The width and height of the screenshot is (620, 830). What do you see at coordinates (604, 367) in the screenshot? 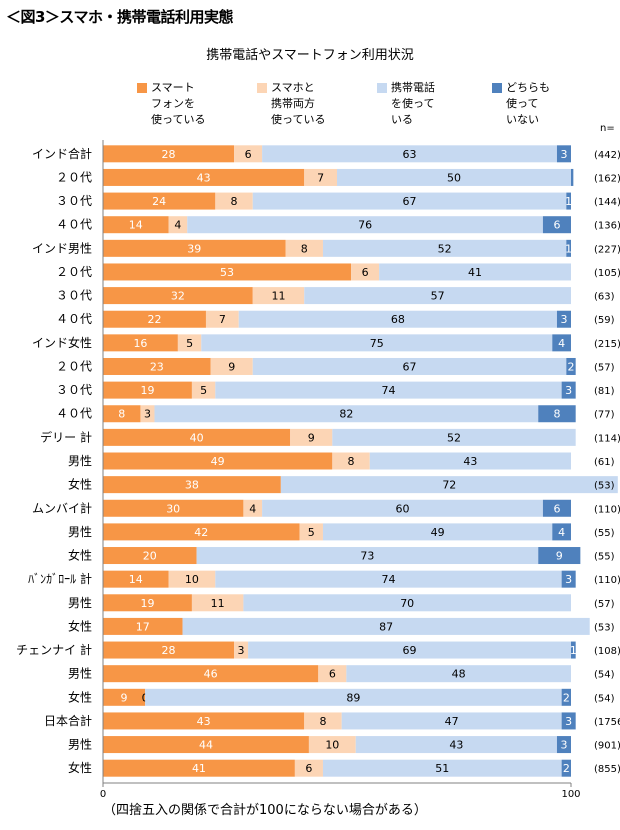
I see `sample-size-label: (57)` at bounding box center [604, 367].